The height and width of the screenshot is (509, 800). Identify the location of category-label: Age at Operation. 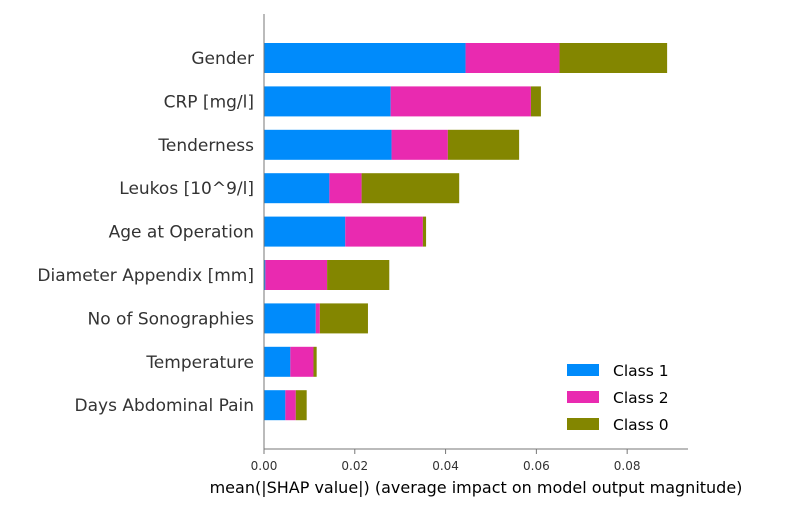
(181, 233).